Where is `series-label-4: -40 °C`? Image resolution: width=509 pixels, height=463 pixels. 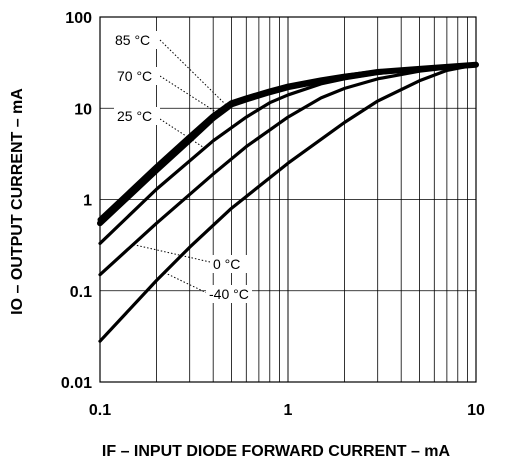
series-label-4: -40 °C is located at coordinates (229, 294).